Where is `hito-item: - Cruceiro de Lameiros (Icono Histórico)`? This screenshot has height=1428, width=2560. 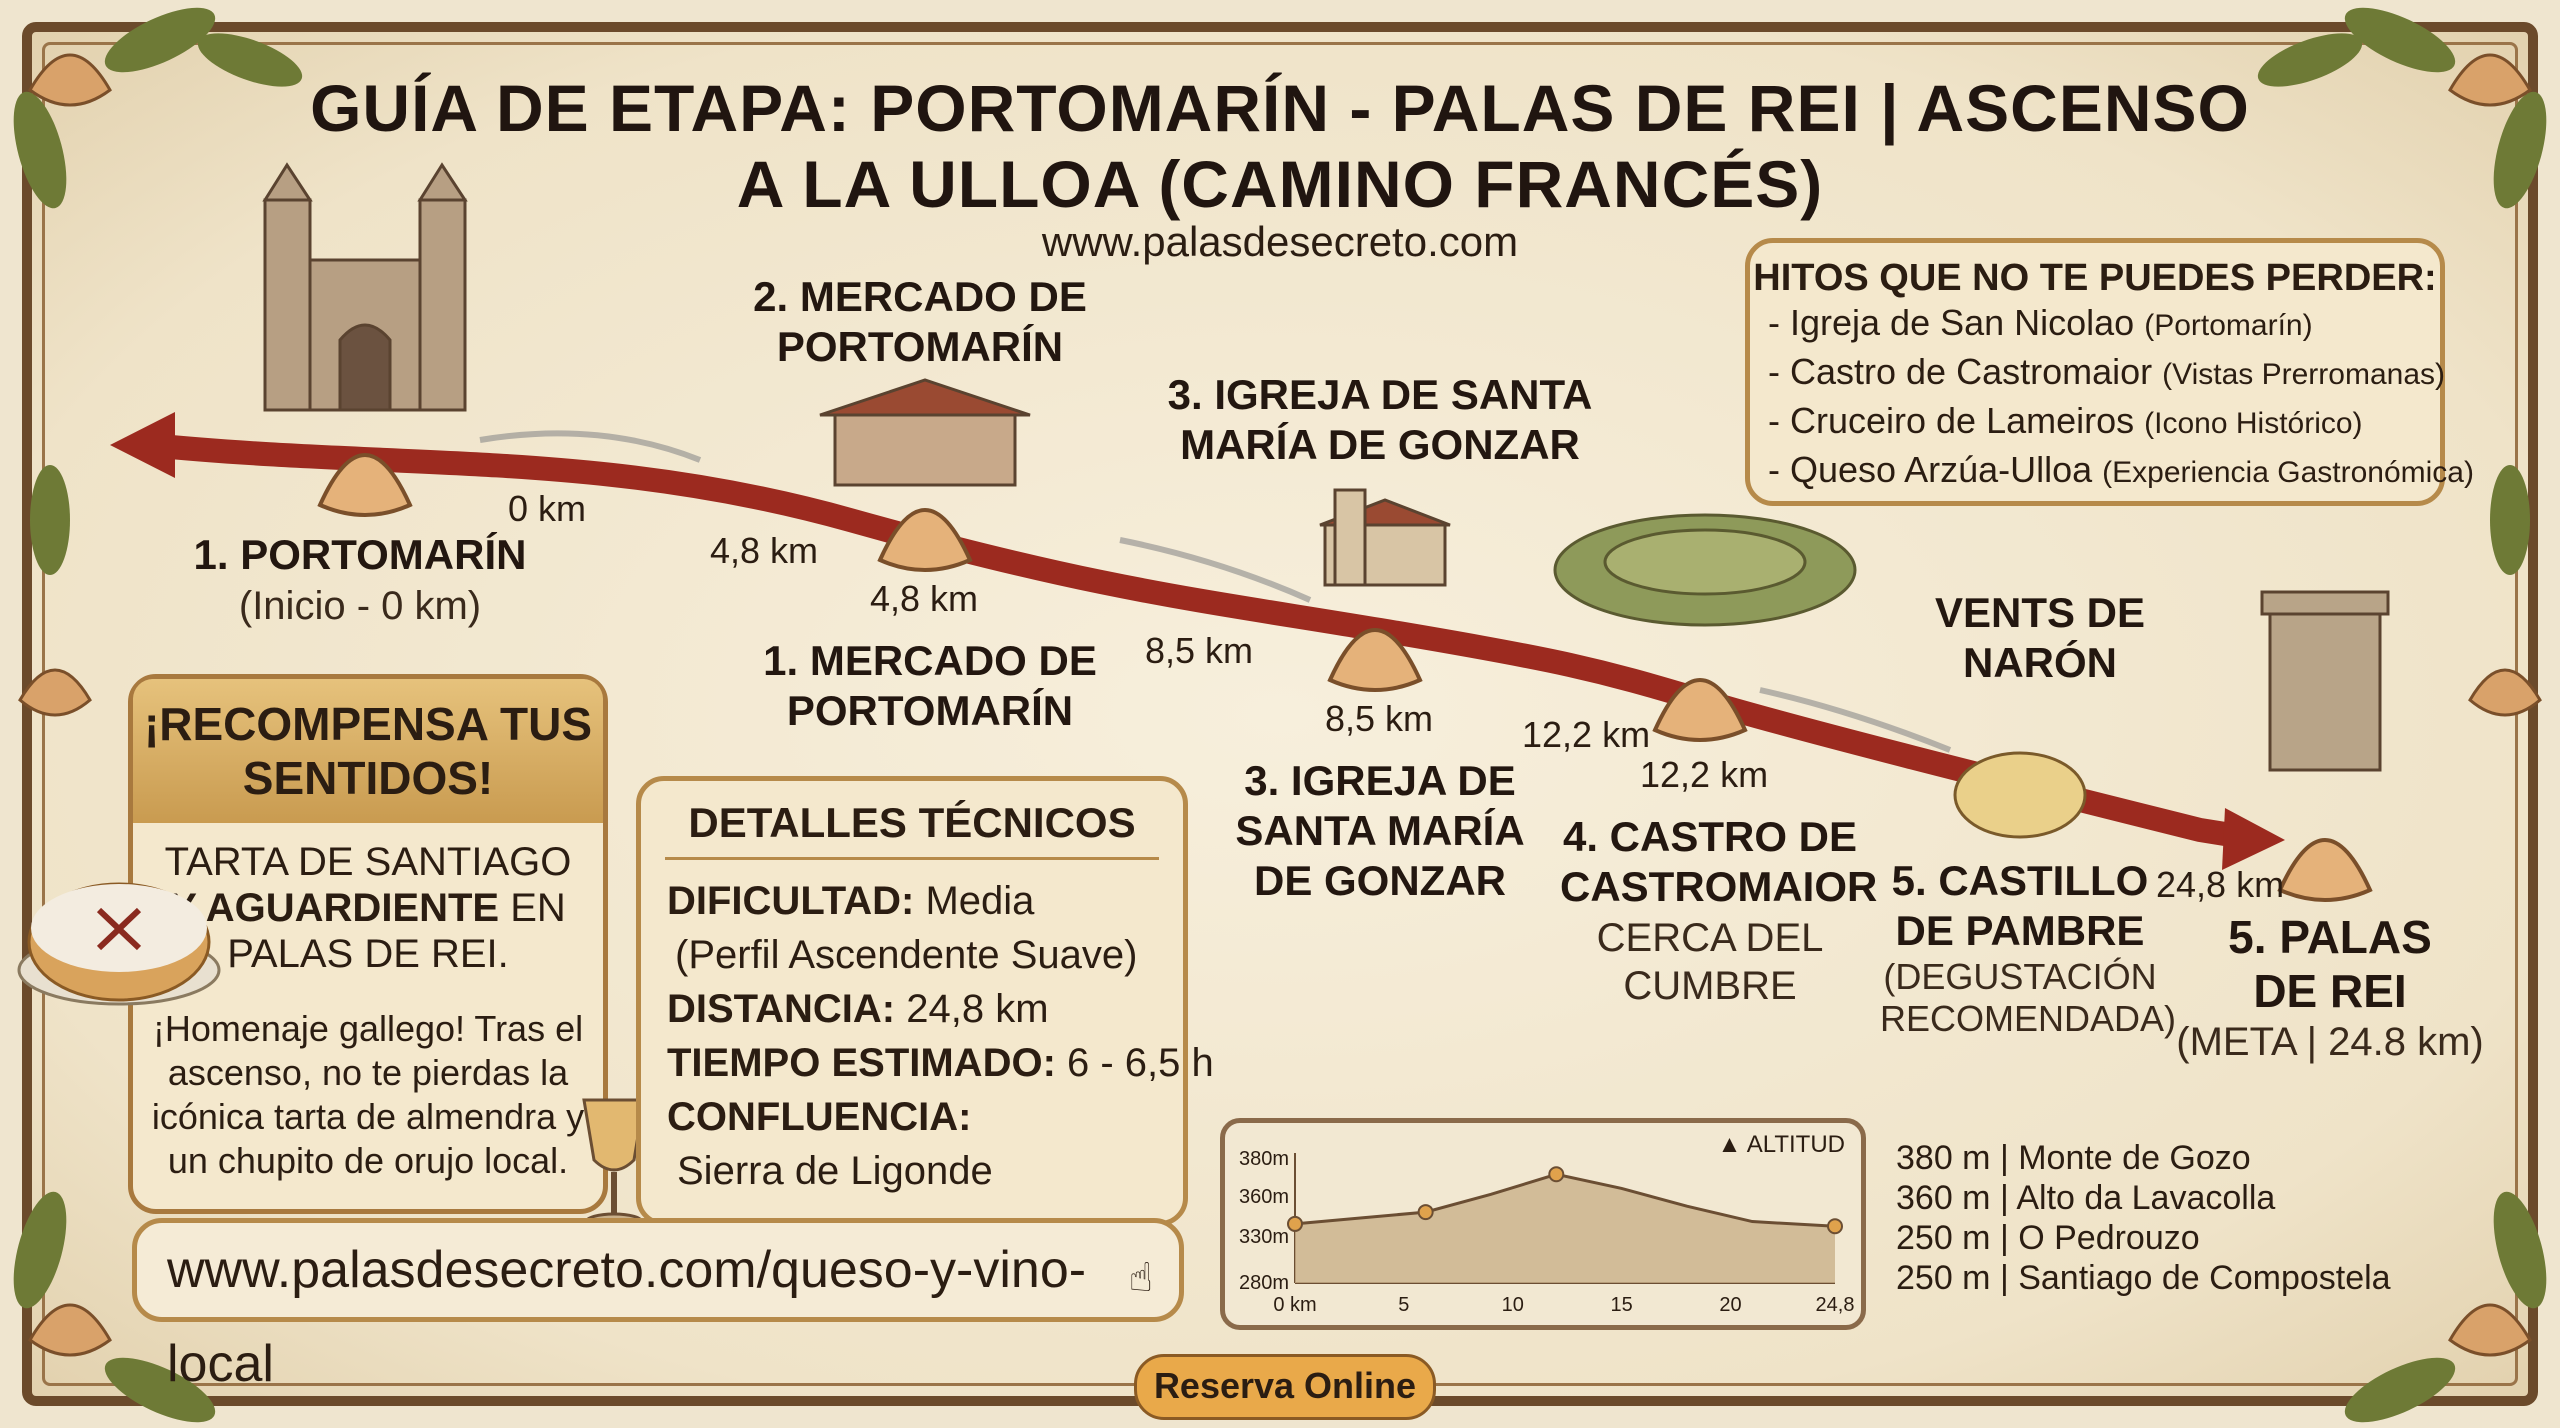 hito-item: - Cruceiro de Lameiros (Icono Histórico) is located at coordinates (2065, 420).